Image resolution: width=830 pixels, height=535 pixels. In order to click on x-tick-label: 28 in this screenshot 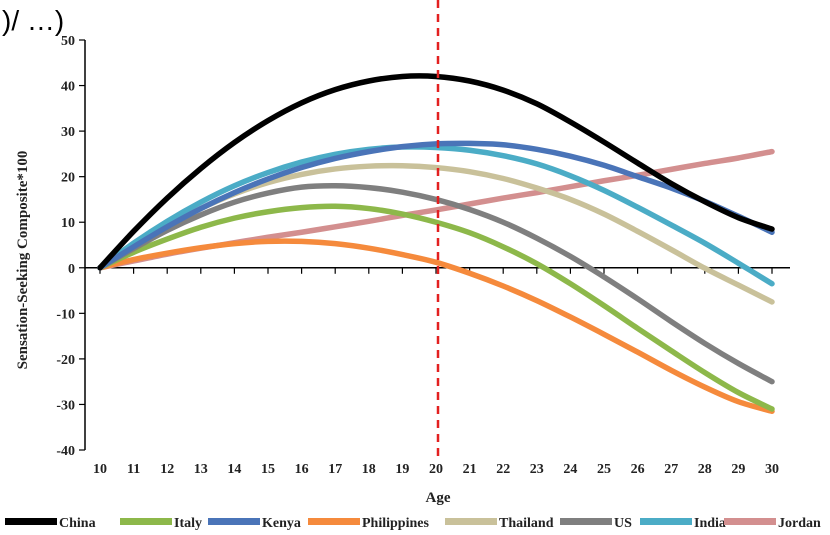, I will do `click(705, 469)`.